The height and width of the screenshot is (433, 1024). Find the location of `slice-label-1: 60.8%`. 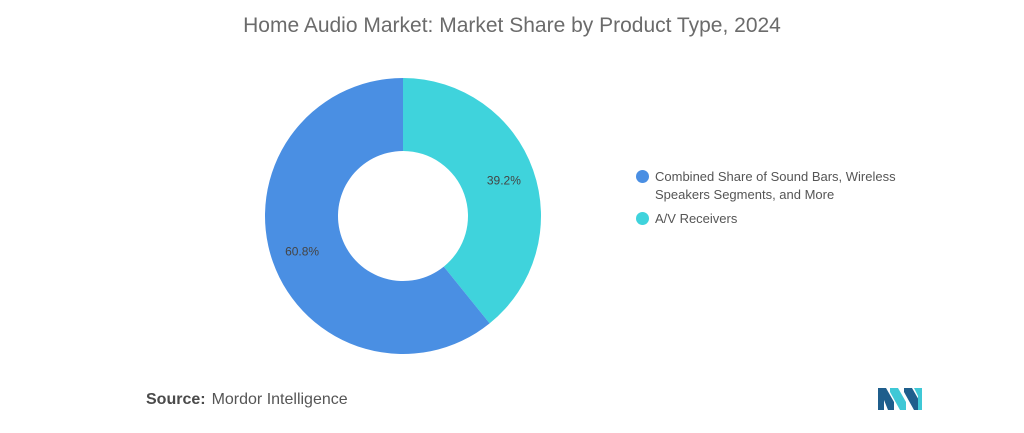

slice-label-1: 60.8% is located at coordinates (302, 252).